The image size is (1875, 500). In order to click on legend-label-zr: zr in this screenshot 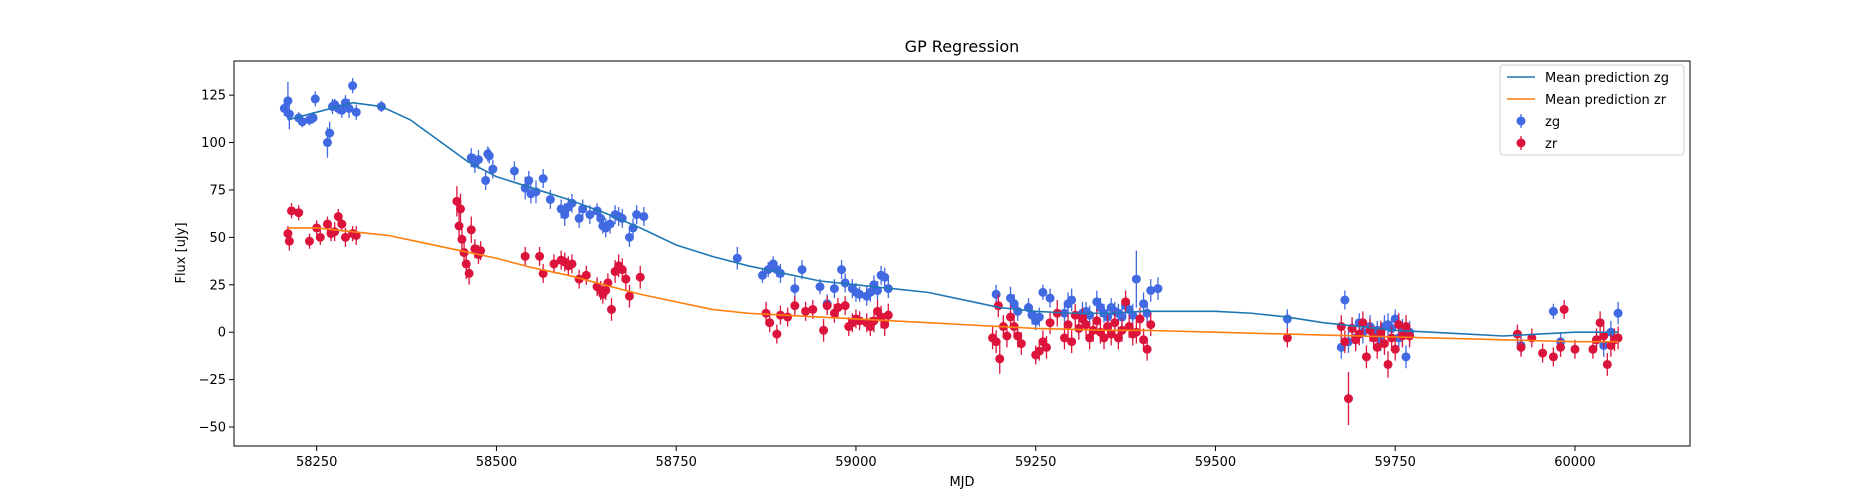, I will do `click(1551, 144)`.